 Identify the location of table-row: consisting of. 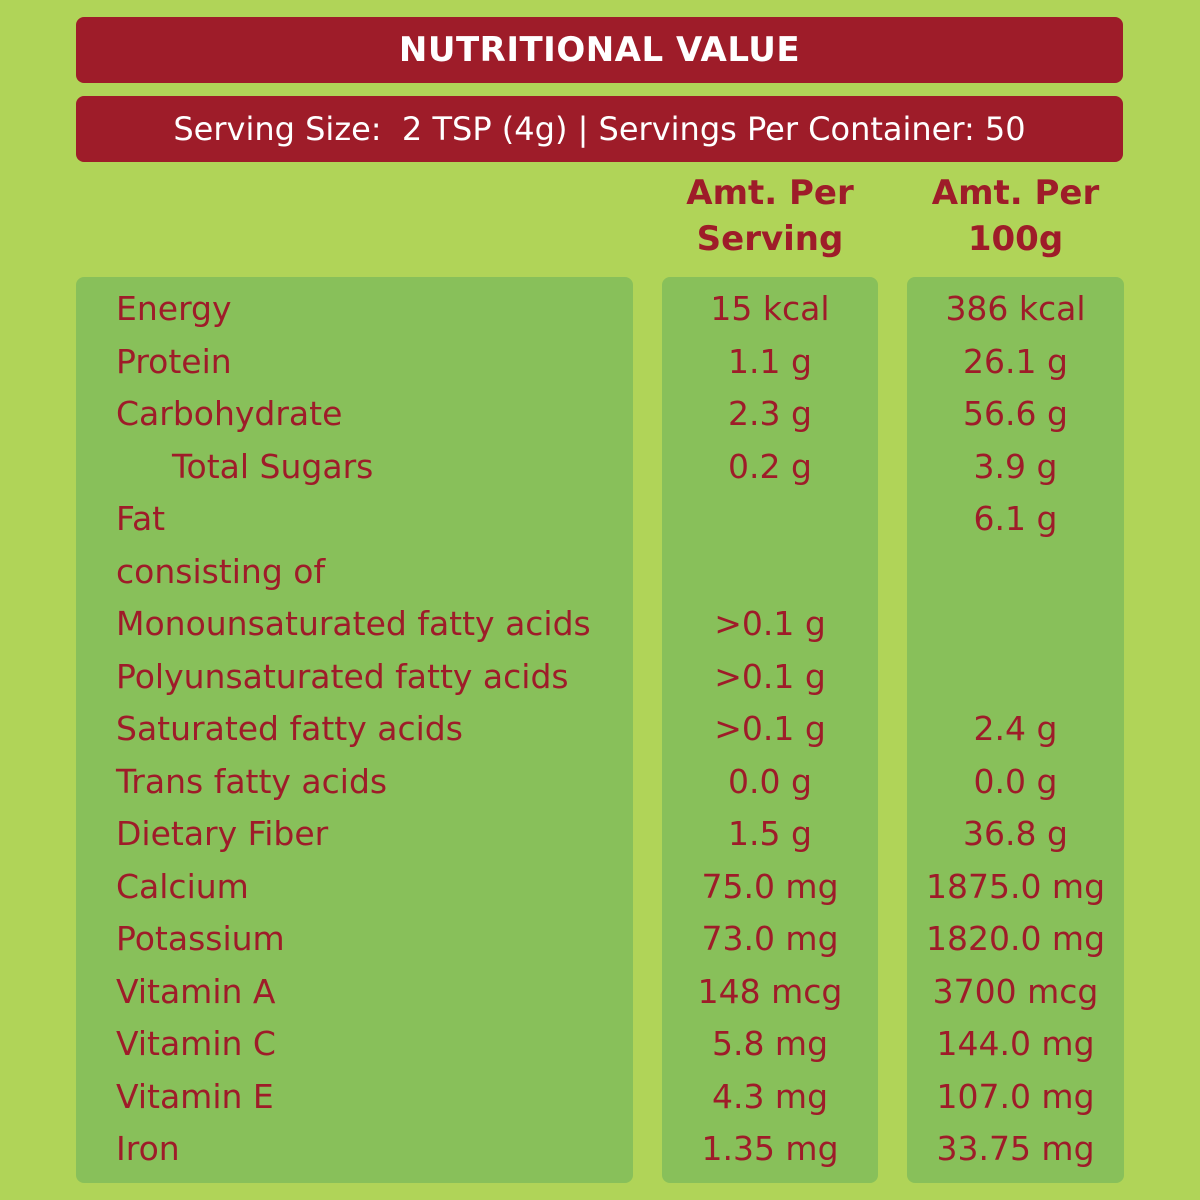
(600, 572).